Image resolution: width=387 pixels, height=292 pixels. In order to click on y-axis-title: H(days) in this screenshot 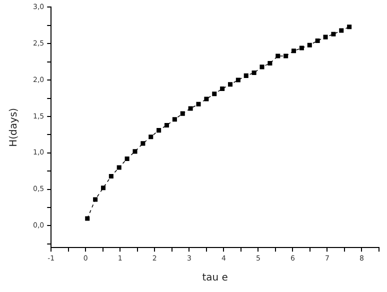, I will do `click(14, 127)`.